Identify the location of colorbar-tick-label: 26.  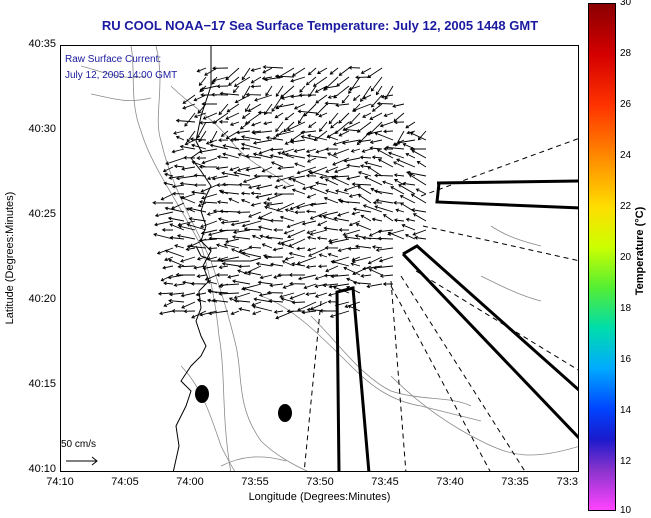
(626, 104).